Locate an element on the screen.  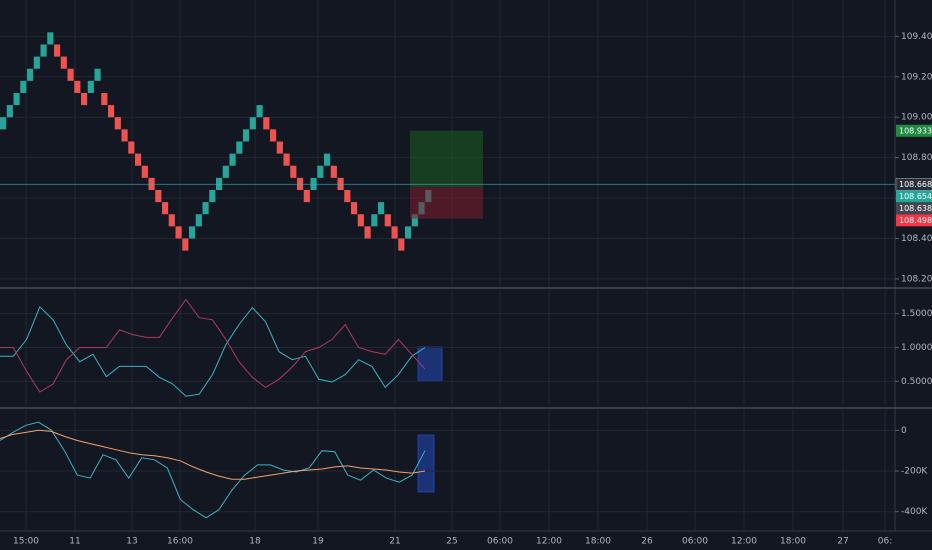
x-tick-label: 21 is located at coordinates (394, 542).